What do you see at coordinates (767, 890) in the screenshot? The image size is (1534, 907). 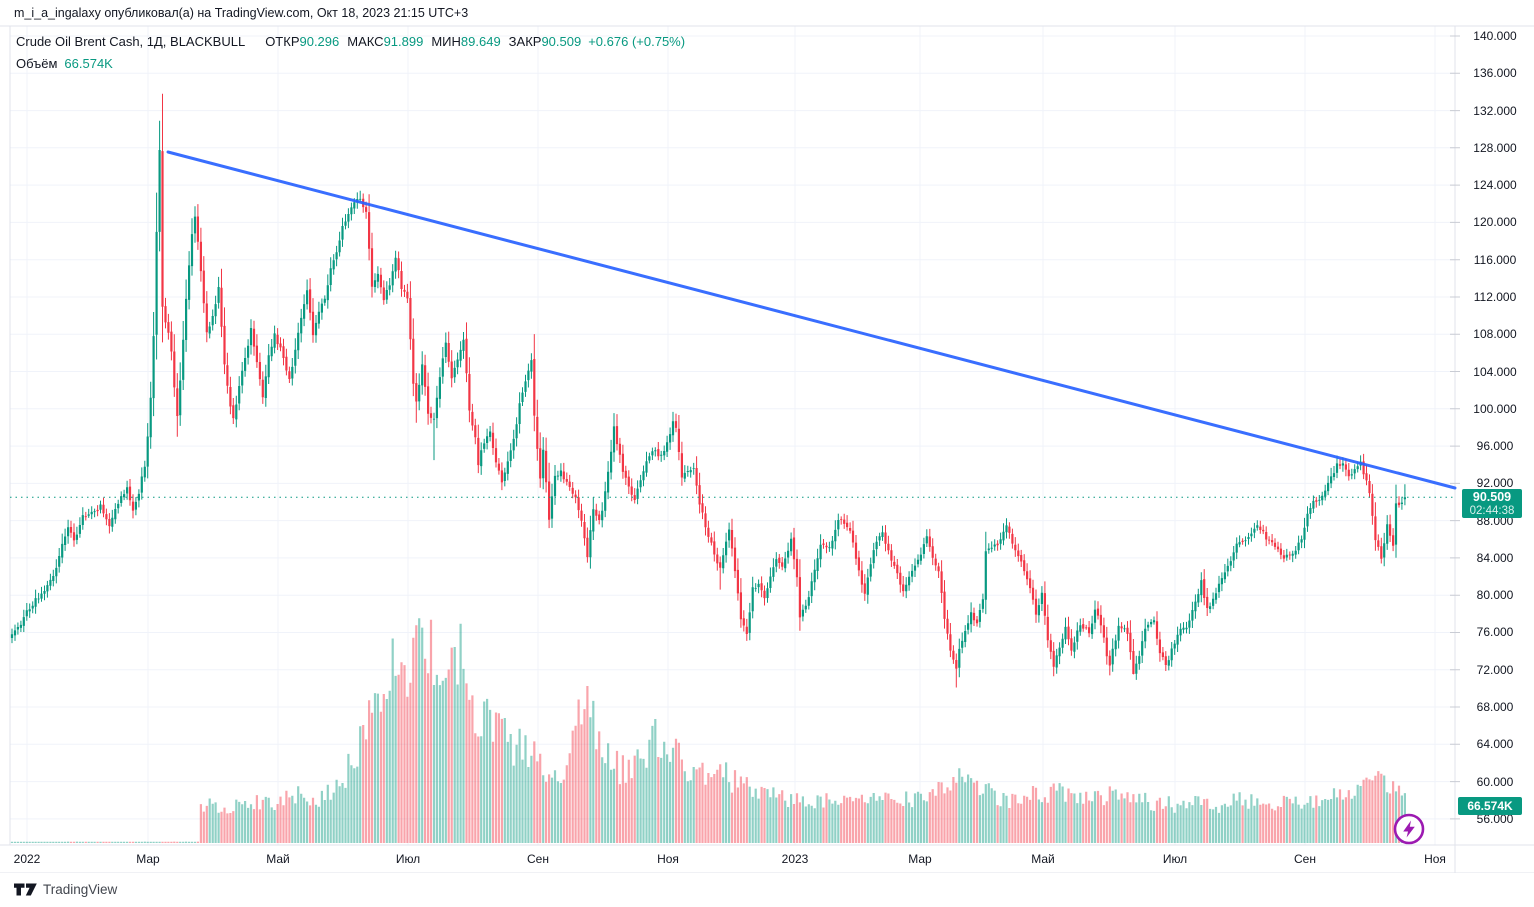 I see `footer-bar: TradingView` at bounding box center [767, 890].